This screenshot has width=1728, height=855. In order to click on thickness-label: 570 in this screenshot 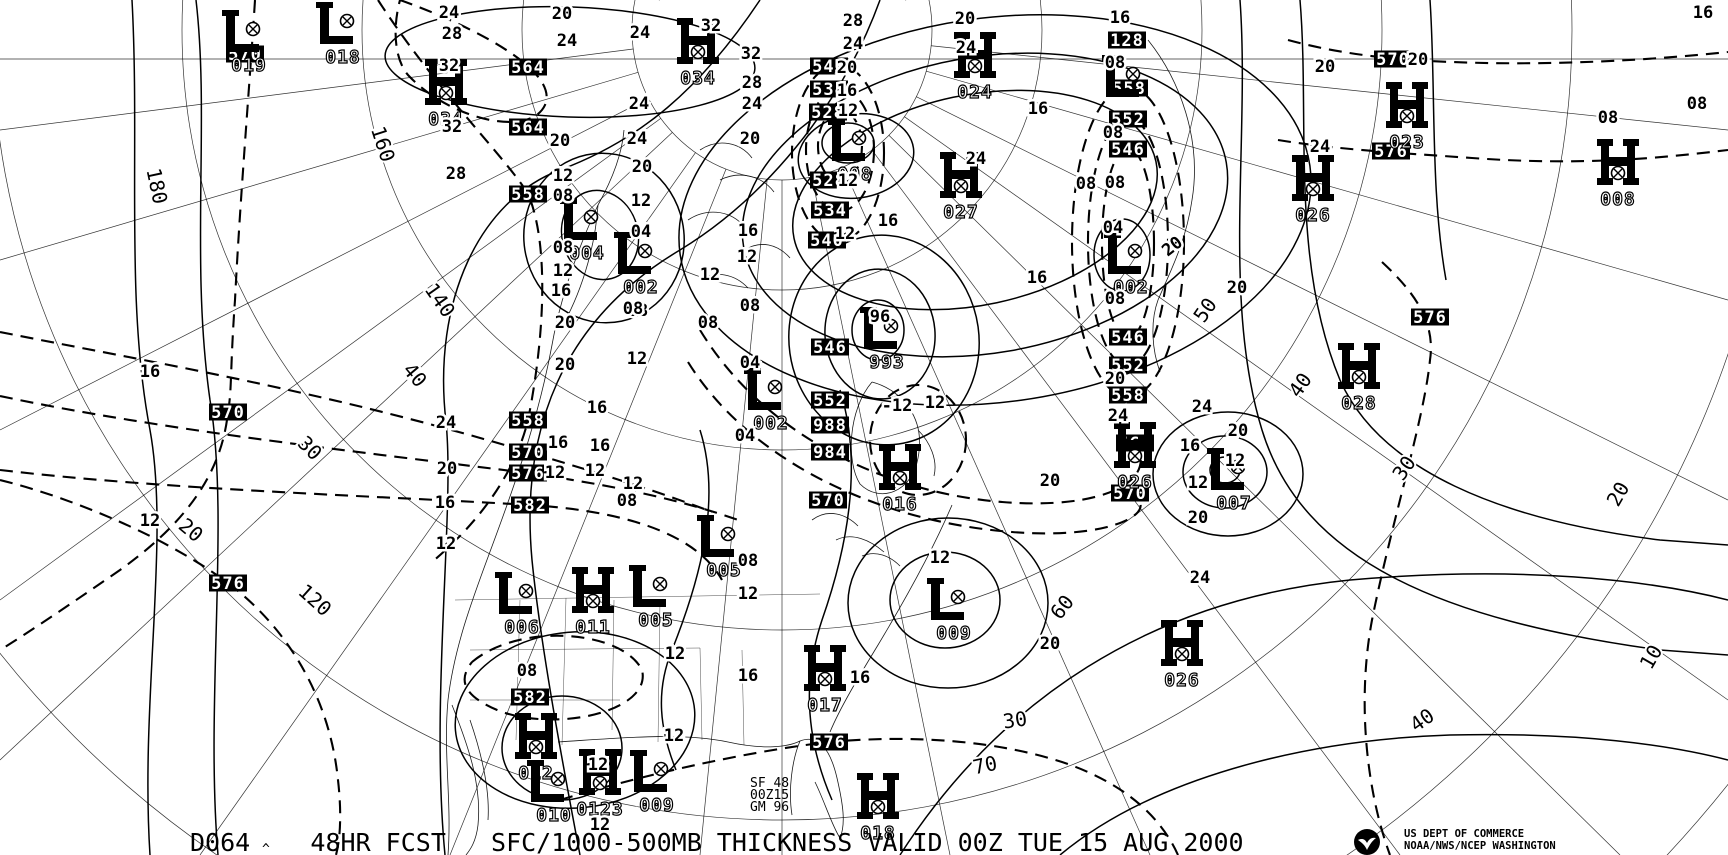, I will do `click(1393, 60)`.